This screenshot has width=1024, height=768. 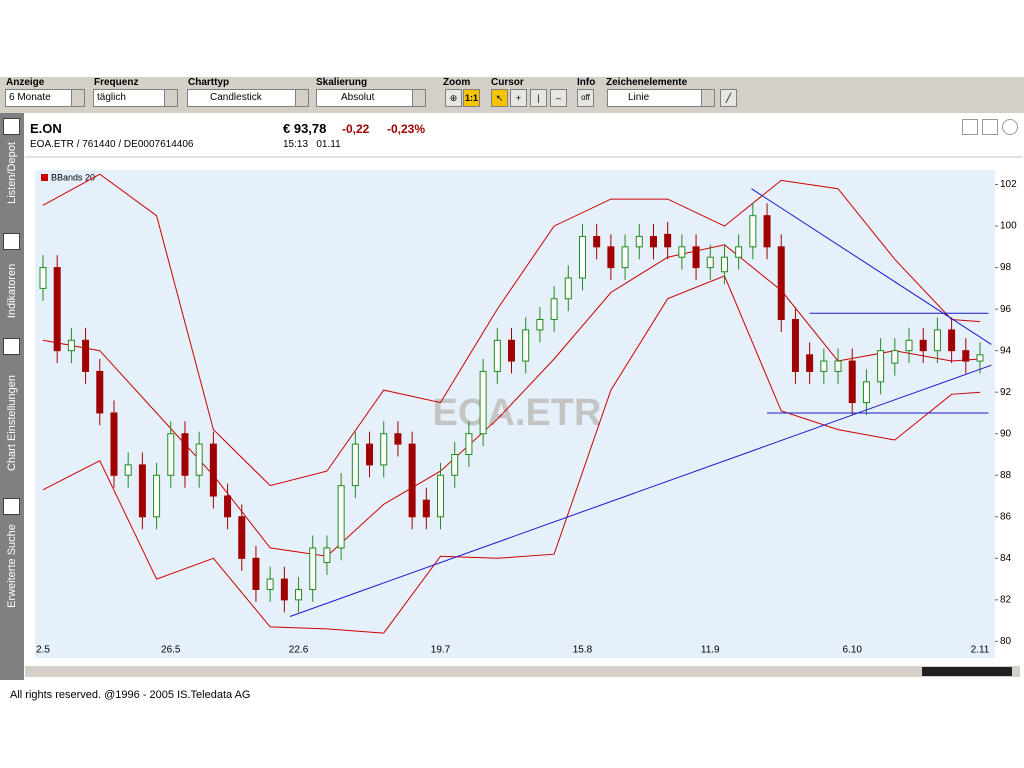 What do you see at coordinates (852, 650) in the screenshot?
I see `x-tick-label: 6.10` at bounding box center [852, 650].